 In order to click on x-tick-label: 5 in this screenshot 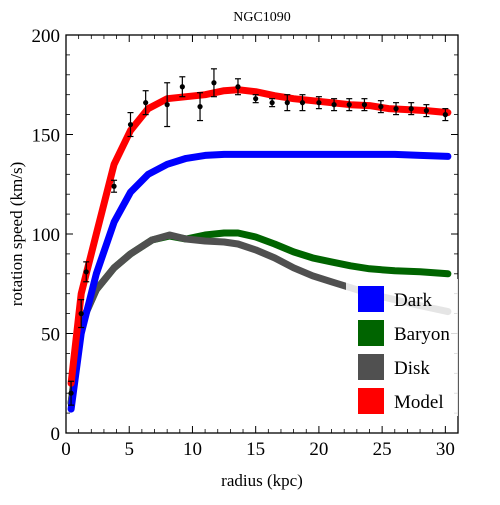, I will do `click(129, 449)`.